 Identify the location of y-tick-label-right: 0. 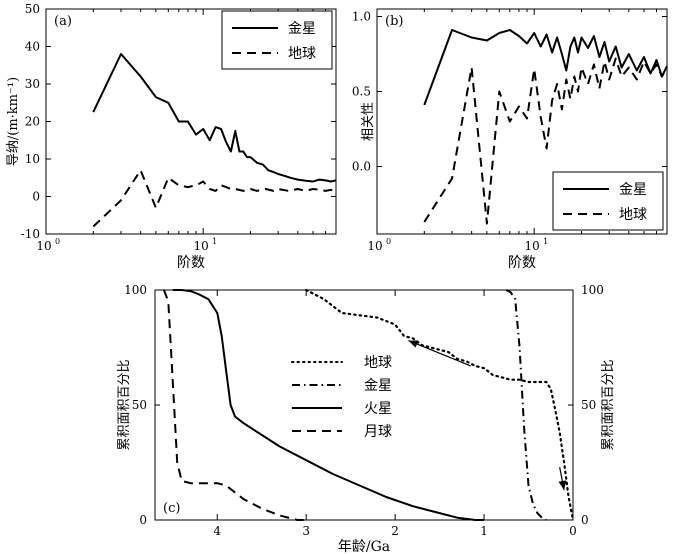
(585, 520).